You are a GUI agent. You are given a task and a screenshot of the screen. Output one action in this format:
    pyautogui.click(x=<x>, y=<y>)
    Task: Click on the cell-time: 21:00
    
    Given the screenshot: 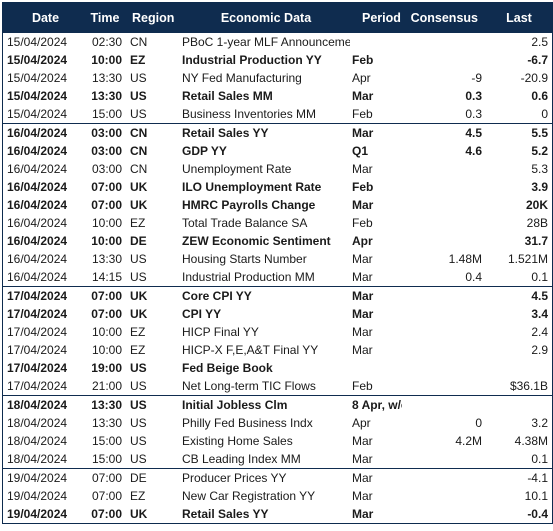 What is the action you would take?
    pyautogui.click(x=106, y=386)
    